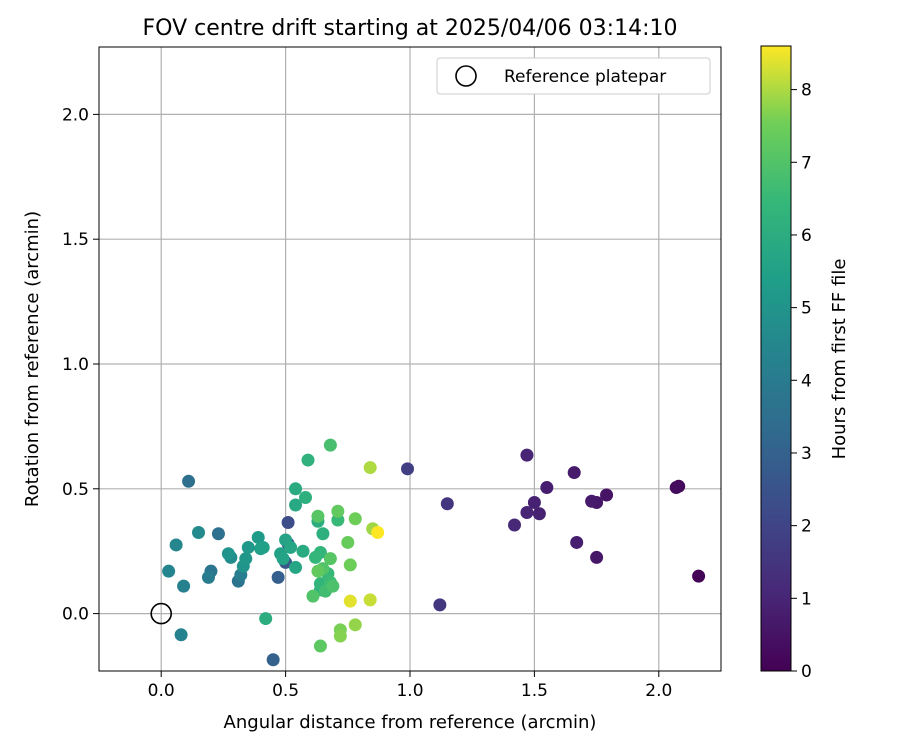  I want to click on x-tick-label: 2.0, so click(658, 691).